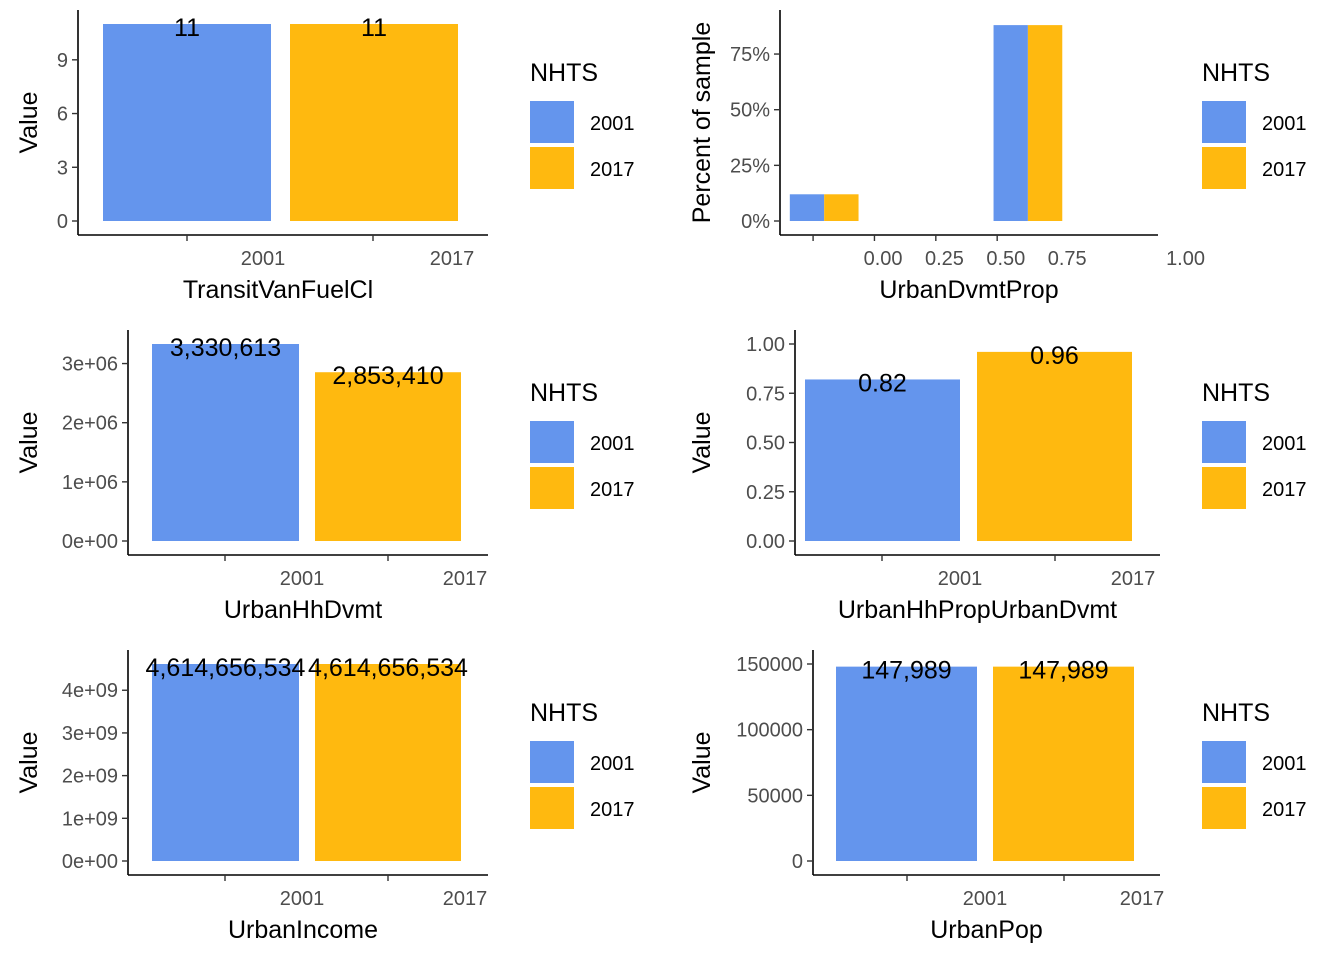  Describe the element at coordinates (90, 365) in the screenshot. I see `y-tick-label: 3e+06` at that location.